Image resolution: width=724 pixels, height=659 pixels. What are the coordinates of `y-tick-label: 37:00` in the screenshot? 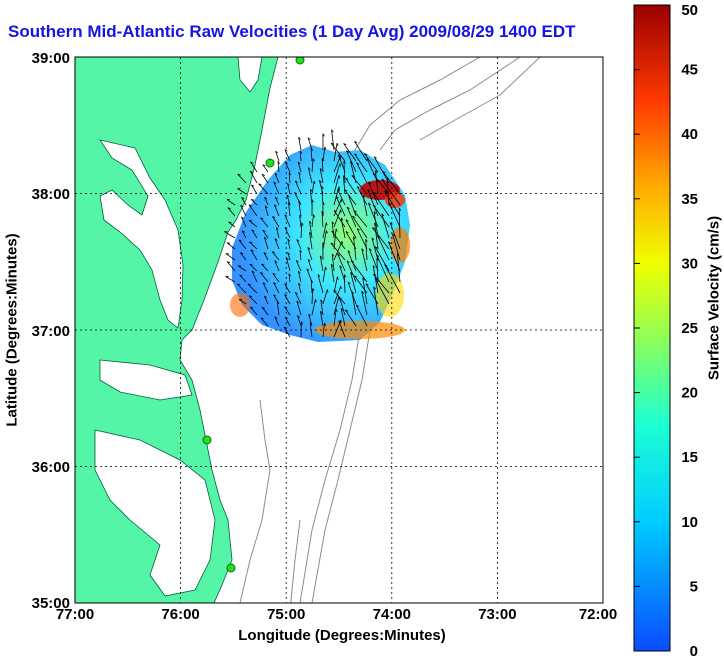 It's located at (51, 331).